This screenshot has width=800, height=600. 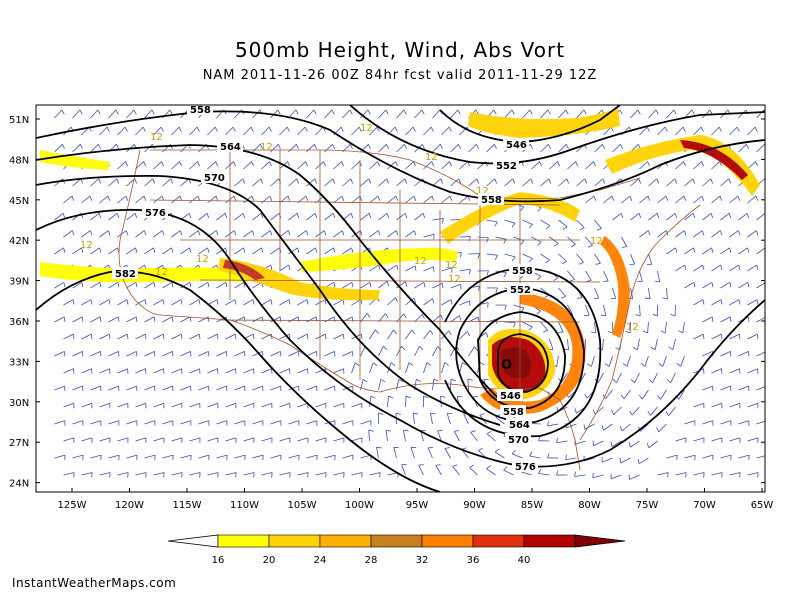 What do you see at coordinates (375, 270) in the screenshot?
I see `state-grid-a` at bounding box center [375, 270].